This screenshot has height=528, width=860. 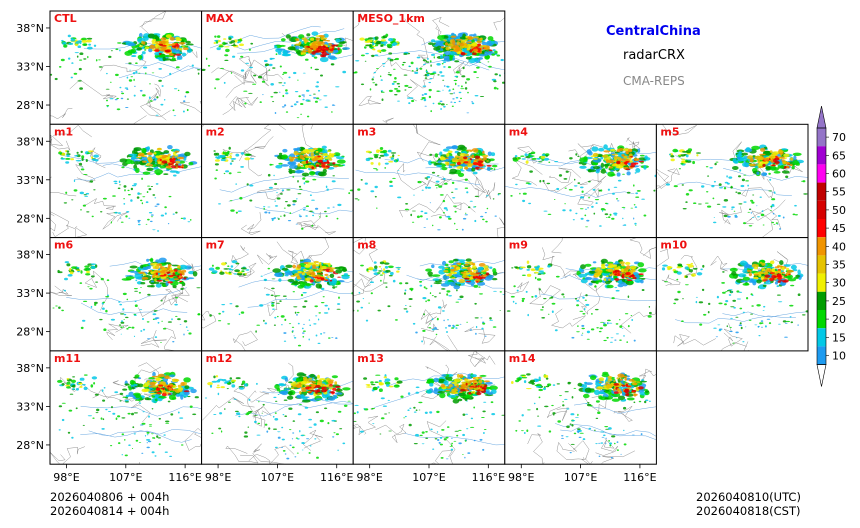 What do you see at coordinates (265, 37) in the screenshot?
I see `river-line` at bounding box center [265, 37].